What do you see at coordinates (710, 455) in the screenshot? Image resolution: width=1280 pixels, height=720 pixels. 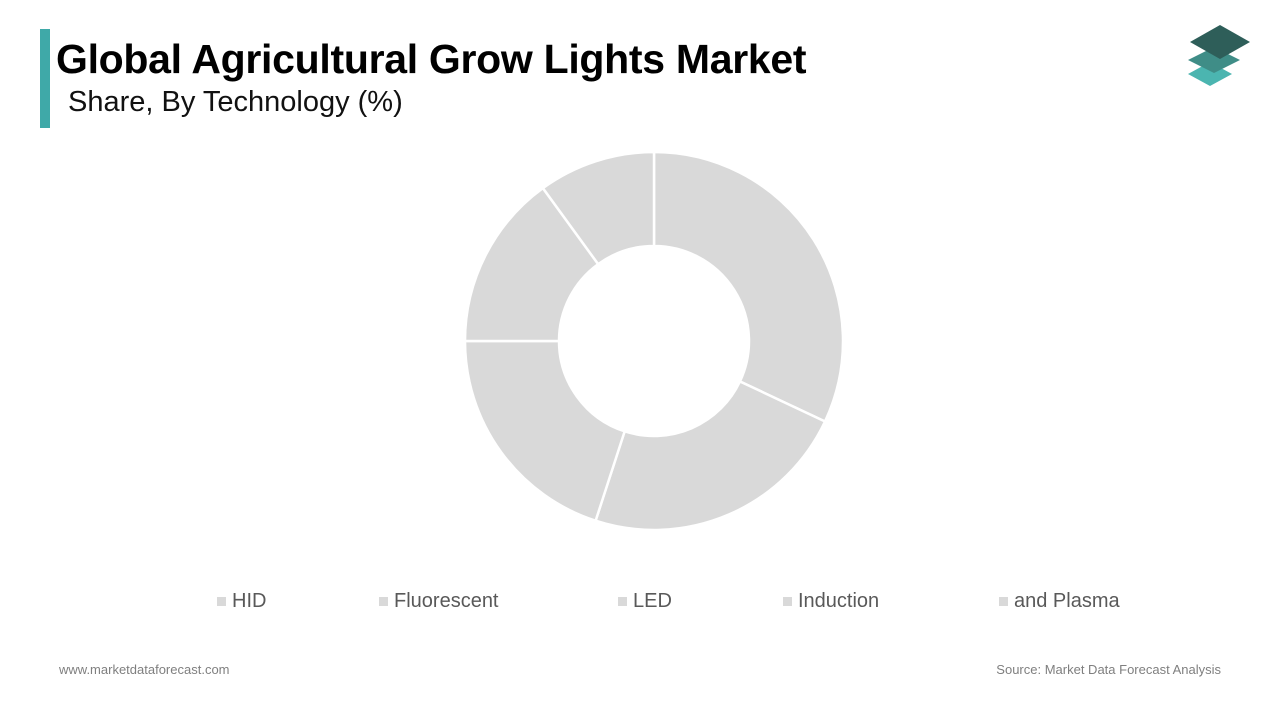 I see `donut-slice-fluorescent` at bounding box center [710, 455].